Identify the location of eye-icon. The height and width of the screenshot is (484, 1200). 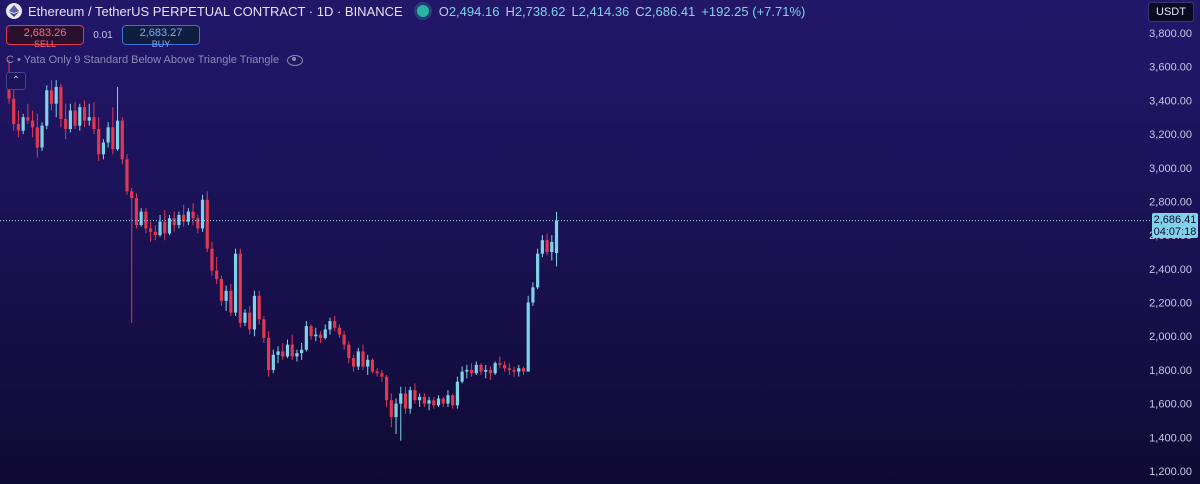
(295, 60).